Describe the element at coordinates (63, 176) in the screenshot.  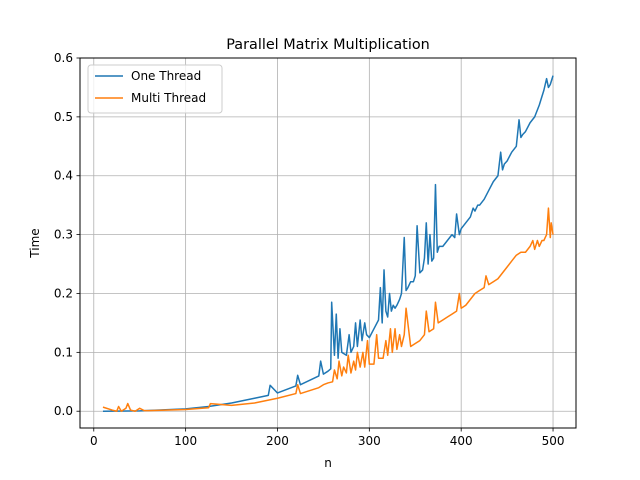
I see `y-tick-label: 0.4` at that location.